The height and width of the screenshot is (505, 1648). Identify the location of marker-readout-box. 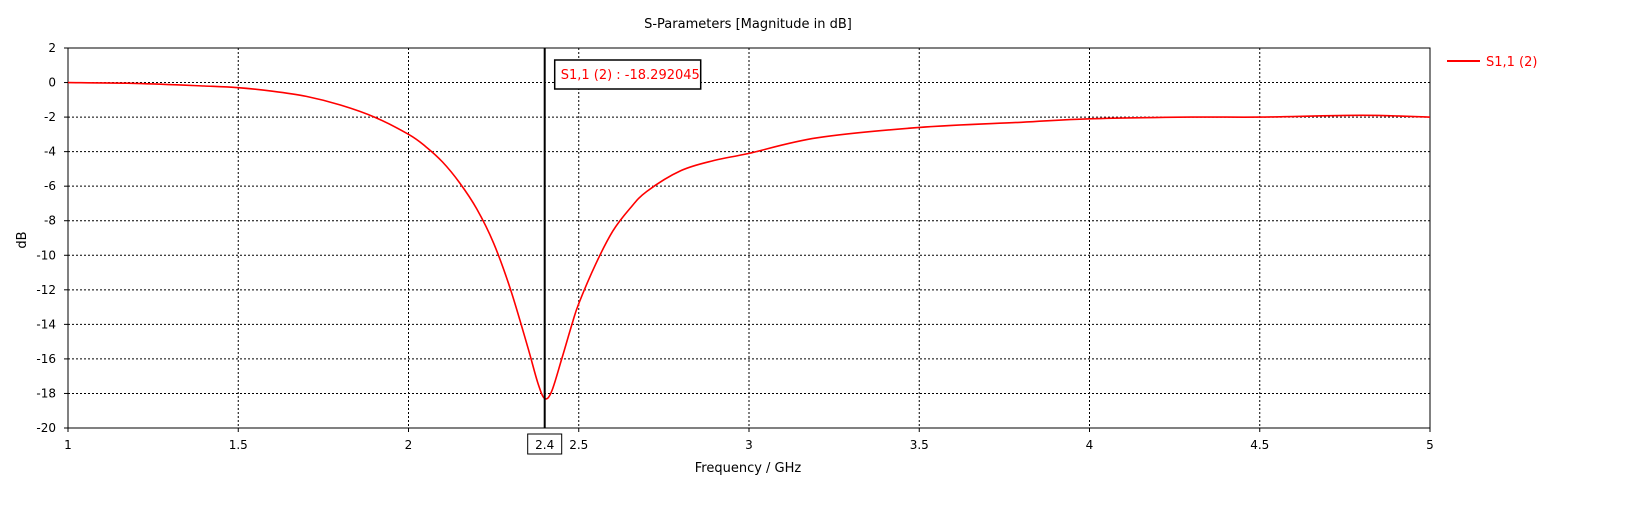
(627, 74).